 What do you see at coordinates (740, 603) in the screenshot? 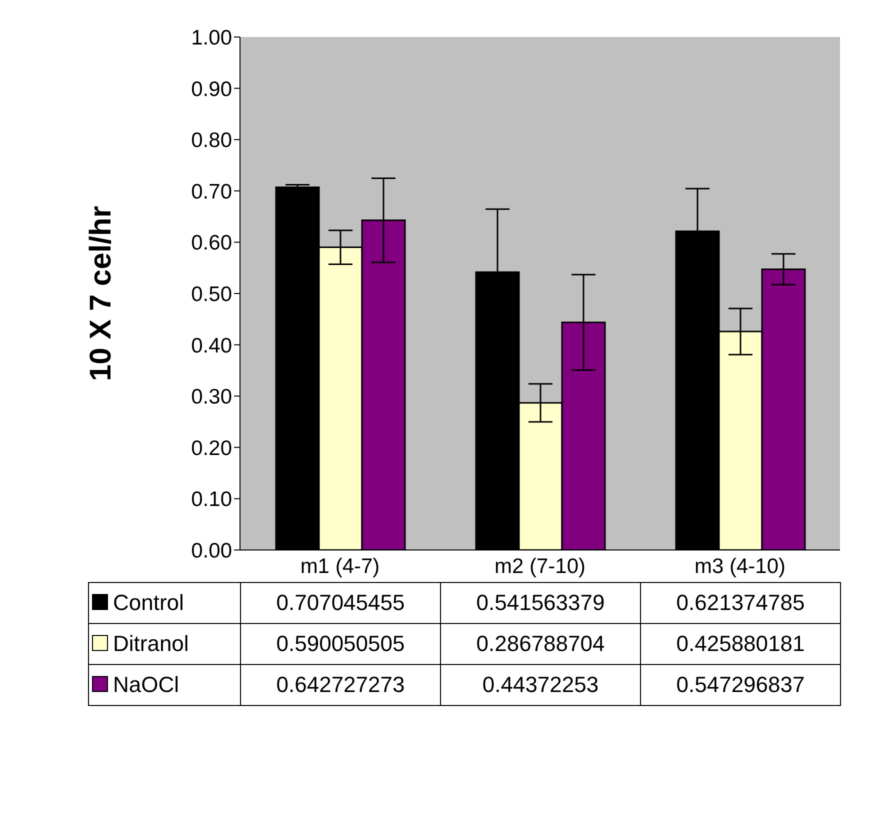
I see `data-label: 0.621374785` at bounding box center [740, 603].